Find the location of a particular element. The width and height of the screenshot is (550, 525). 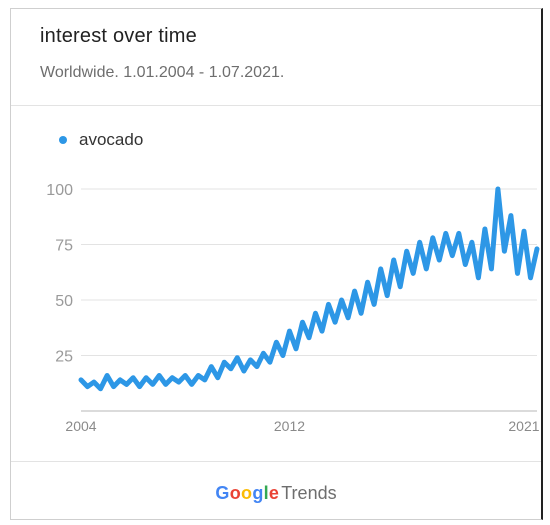

x-tick-label: 2012 is located at coordinates (289, 426).